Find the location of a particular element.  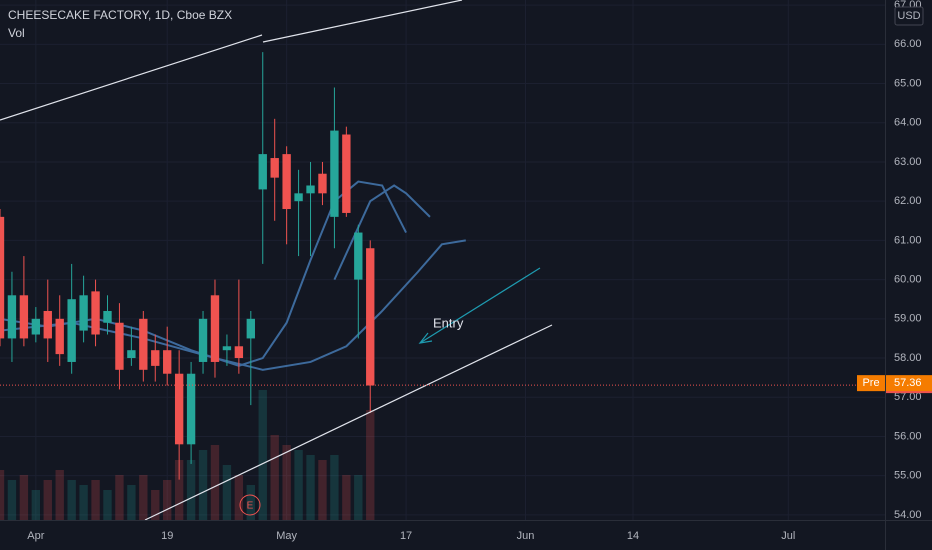

y-tick-label: 56.00 is located at coordinates (908, 436).